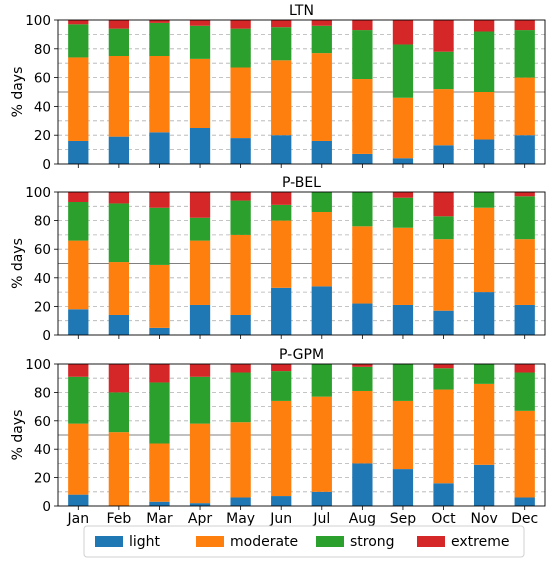  What do you see at coordinates (403, 32) in the screenshot?
I see `bar-extreme-sep` at bounding box center [403, 32].